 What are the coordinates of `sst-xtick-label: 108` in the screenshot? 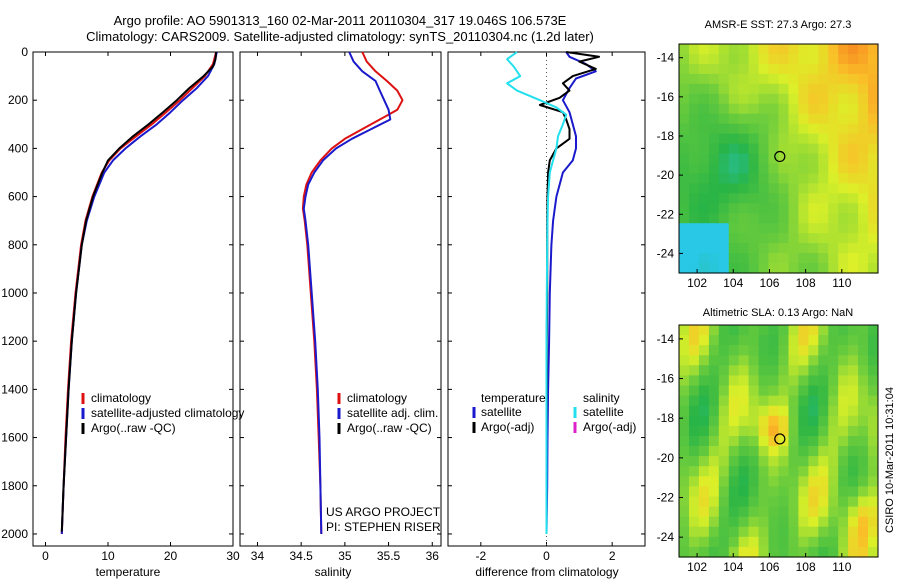 It's located at (806, 283).